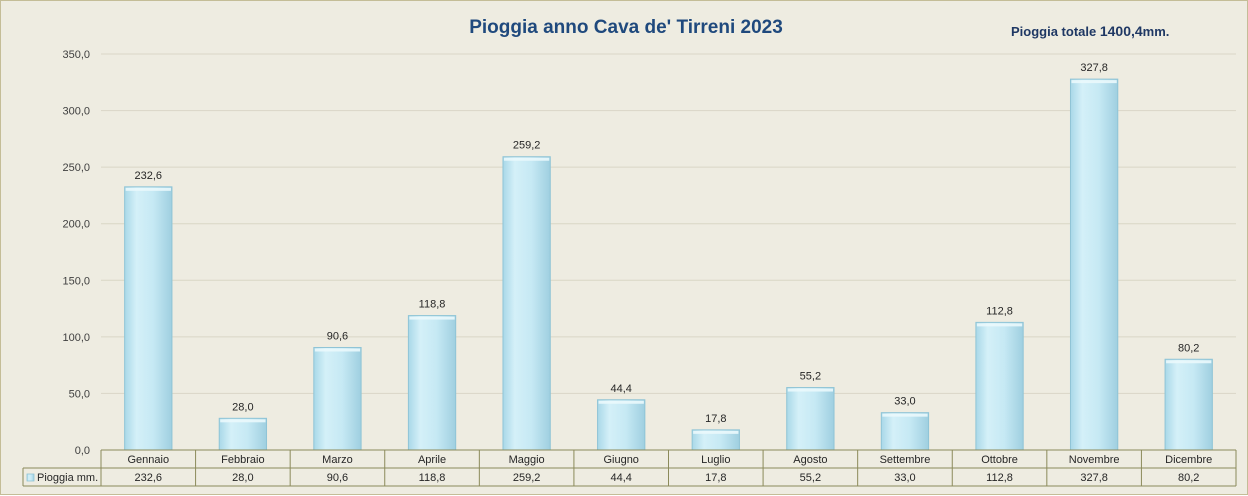 This screenshot has width=1248, height=496. Describe the element at coordinates (621, 425) in the screenshot. I see `bar-giugno` at that location.